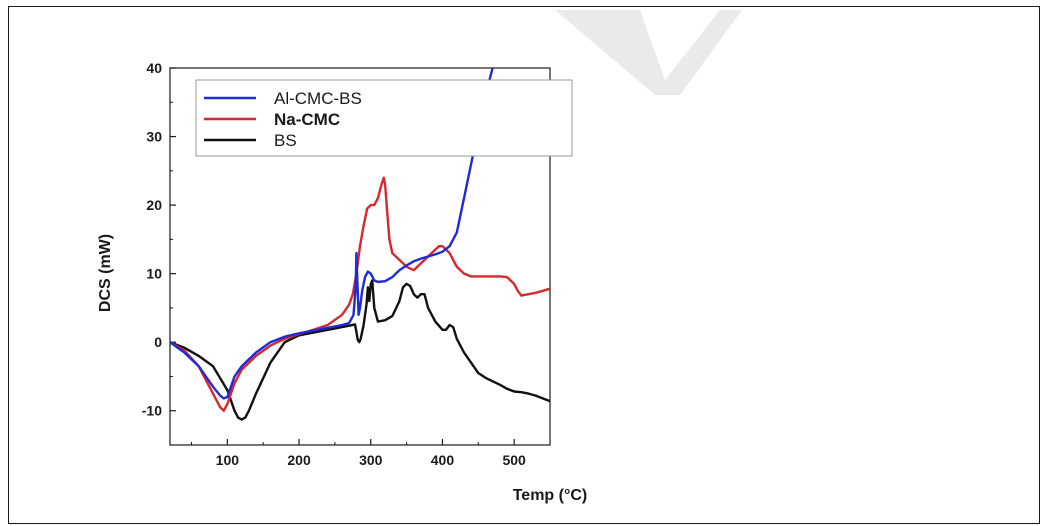  I want to click on y-tick-label: 20, so click(154, 205).